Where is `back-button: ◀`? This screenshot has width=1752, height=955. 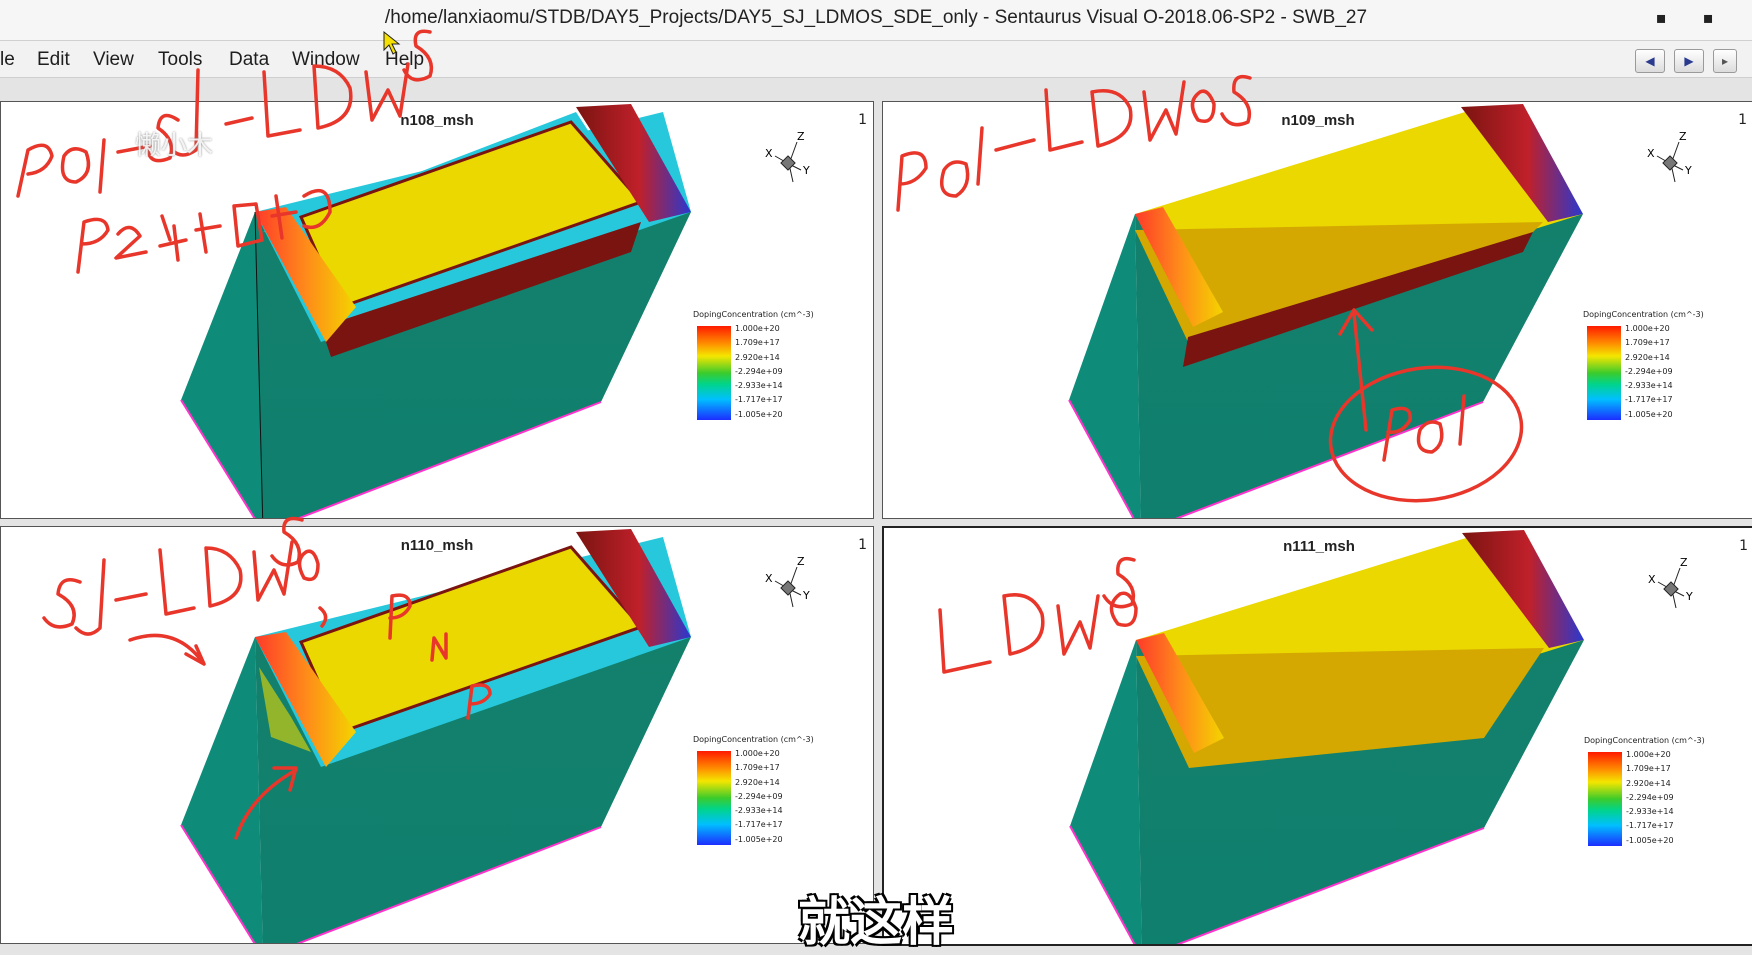 back-button: ◀ is located at coordinates (1650, 61).